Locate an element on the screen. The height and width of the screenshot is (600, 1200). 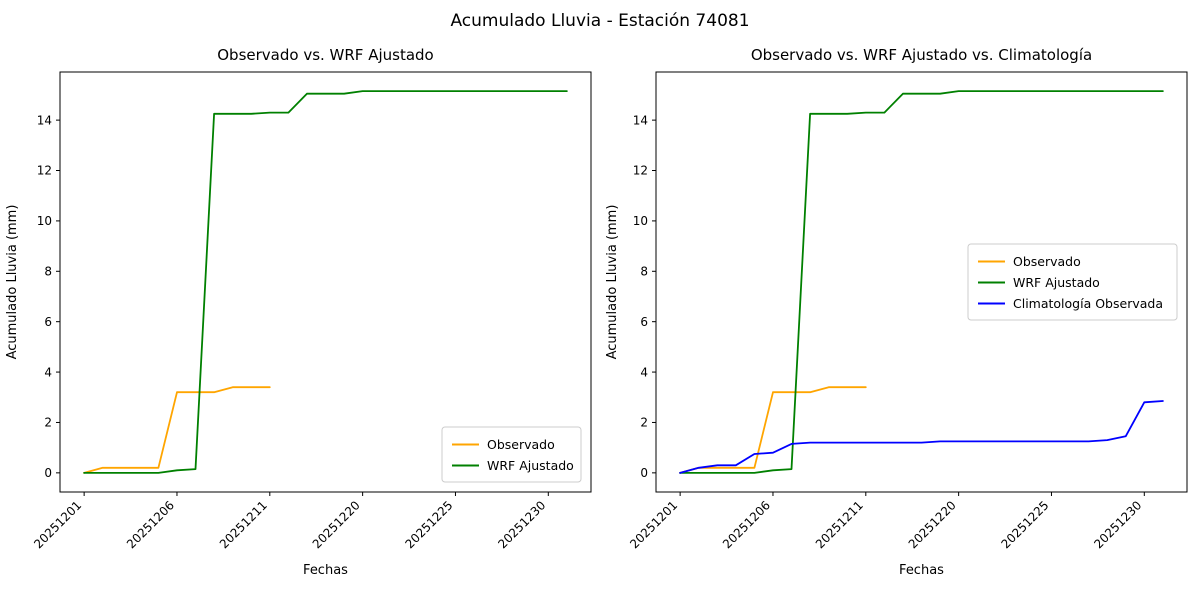
series-line-climatologia-observada is located at coordinates (921, 437).